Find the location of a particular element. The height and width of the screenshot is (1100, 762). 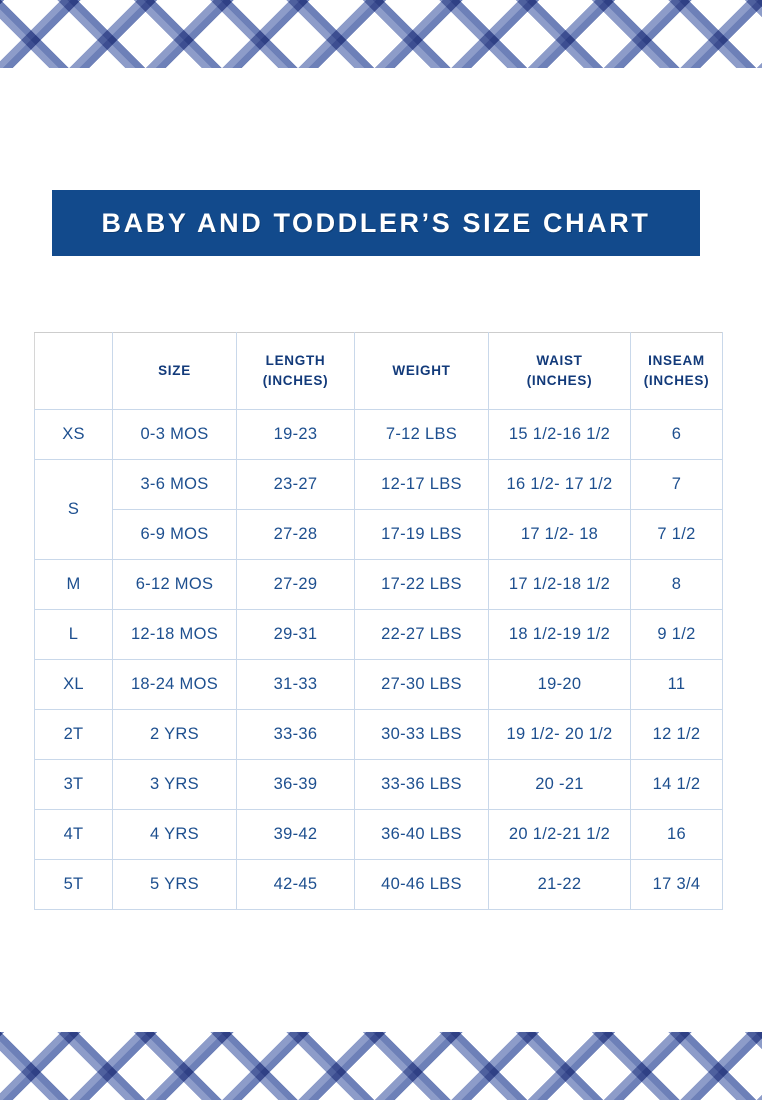

column-header-waist-line2: (INCHES) is located at coordinates (559, 380).